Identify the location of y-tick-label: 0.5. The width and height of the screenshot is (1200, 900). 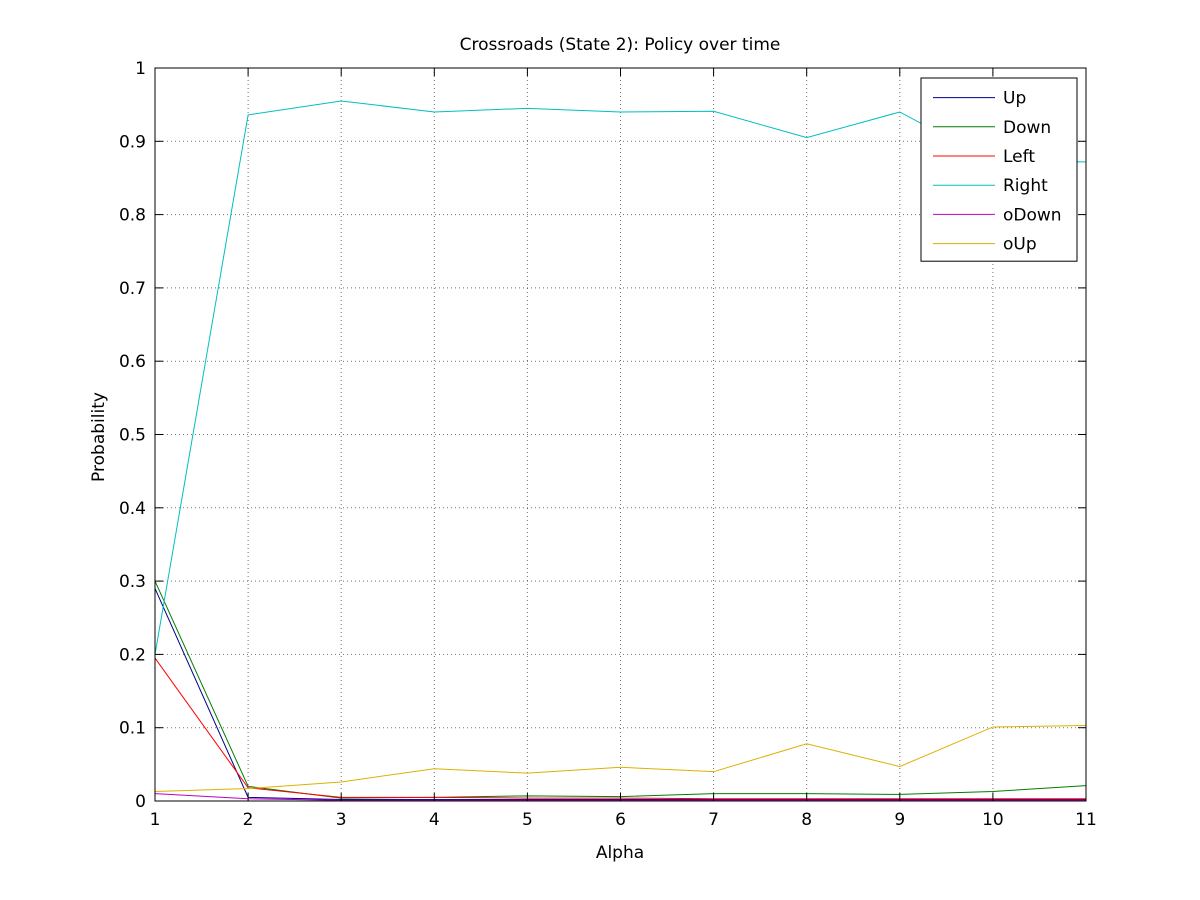
(132, 436).